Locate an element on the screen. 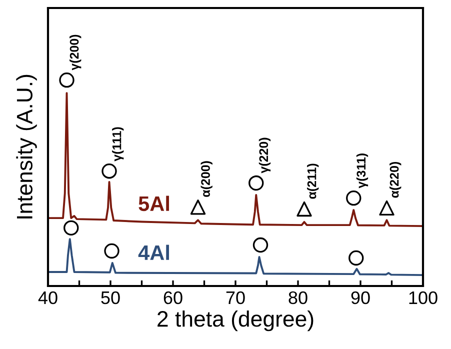 The image size is (451, 349). annotation: γ(111) is located at coordinates (118, 144).